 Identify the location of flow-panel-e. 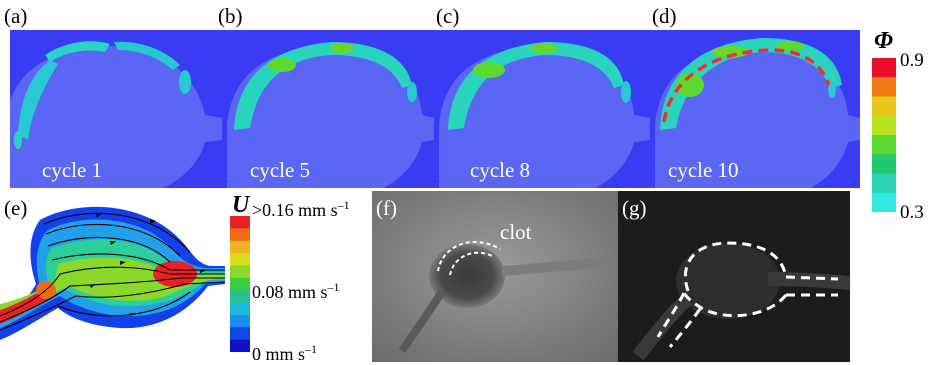
(112, 280).